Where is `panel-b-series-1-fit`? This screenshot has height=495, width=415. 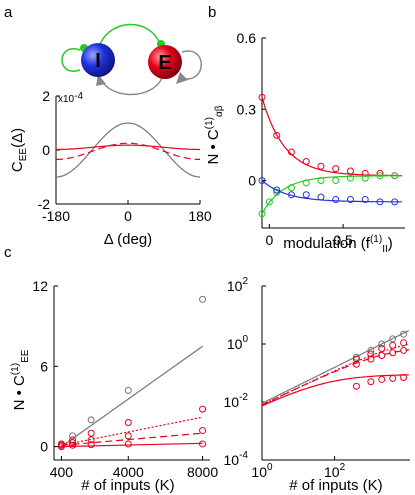 panel-b-series-1-fit is located at coordinates (332, 195).